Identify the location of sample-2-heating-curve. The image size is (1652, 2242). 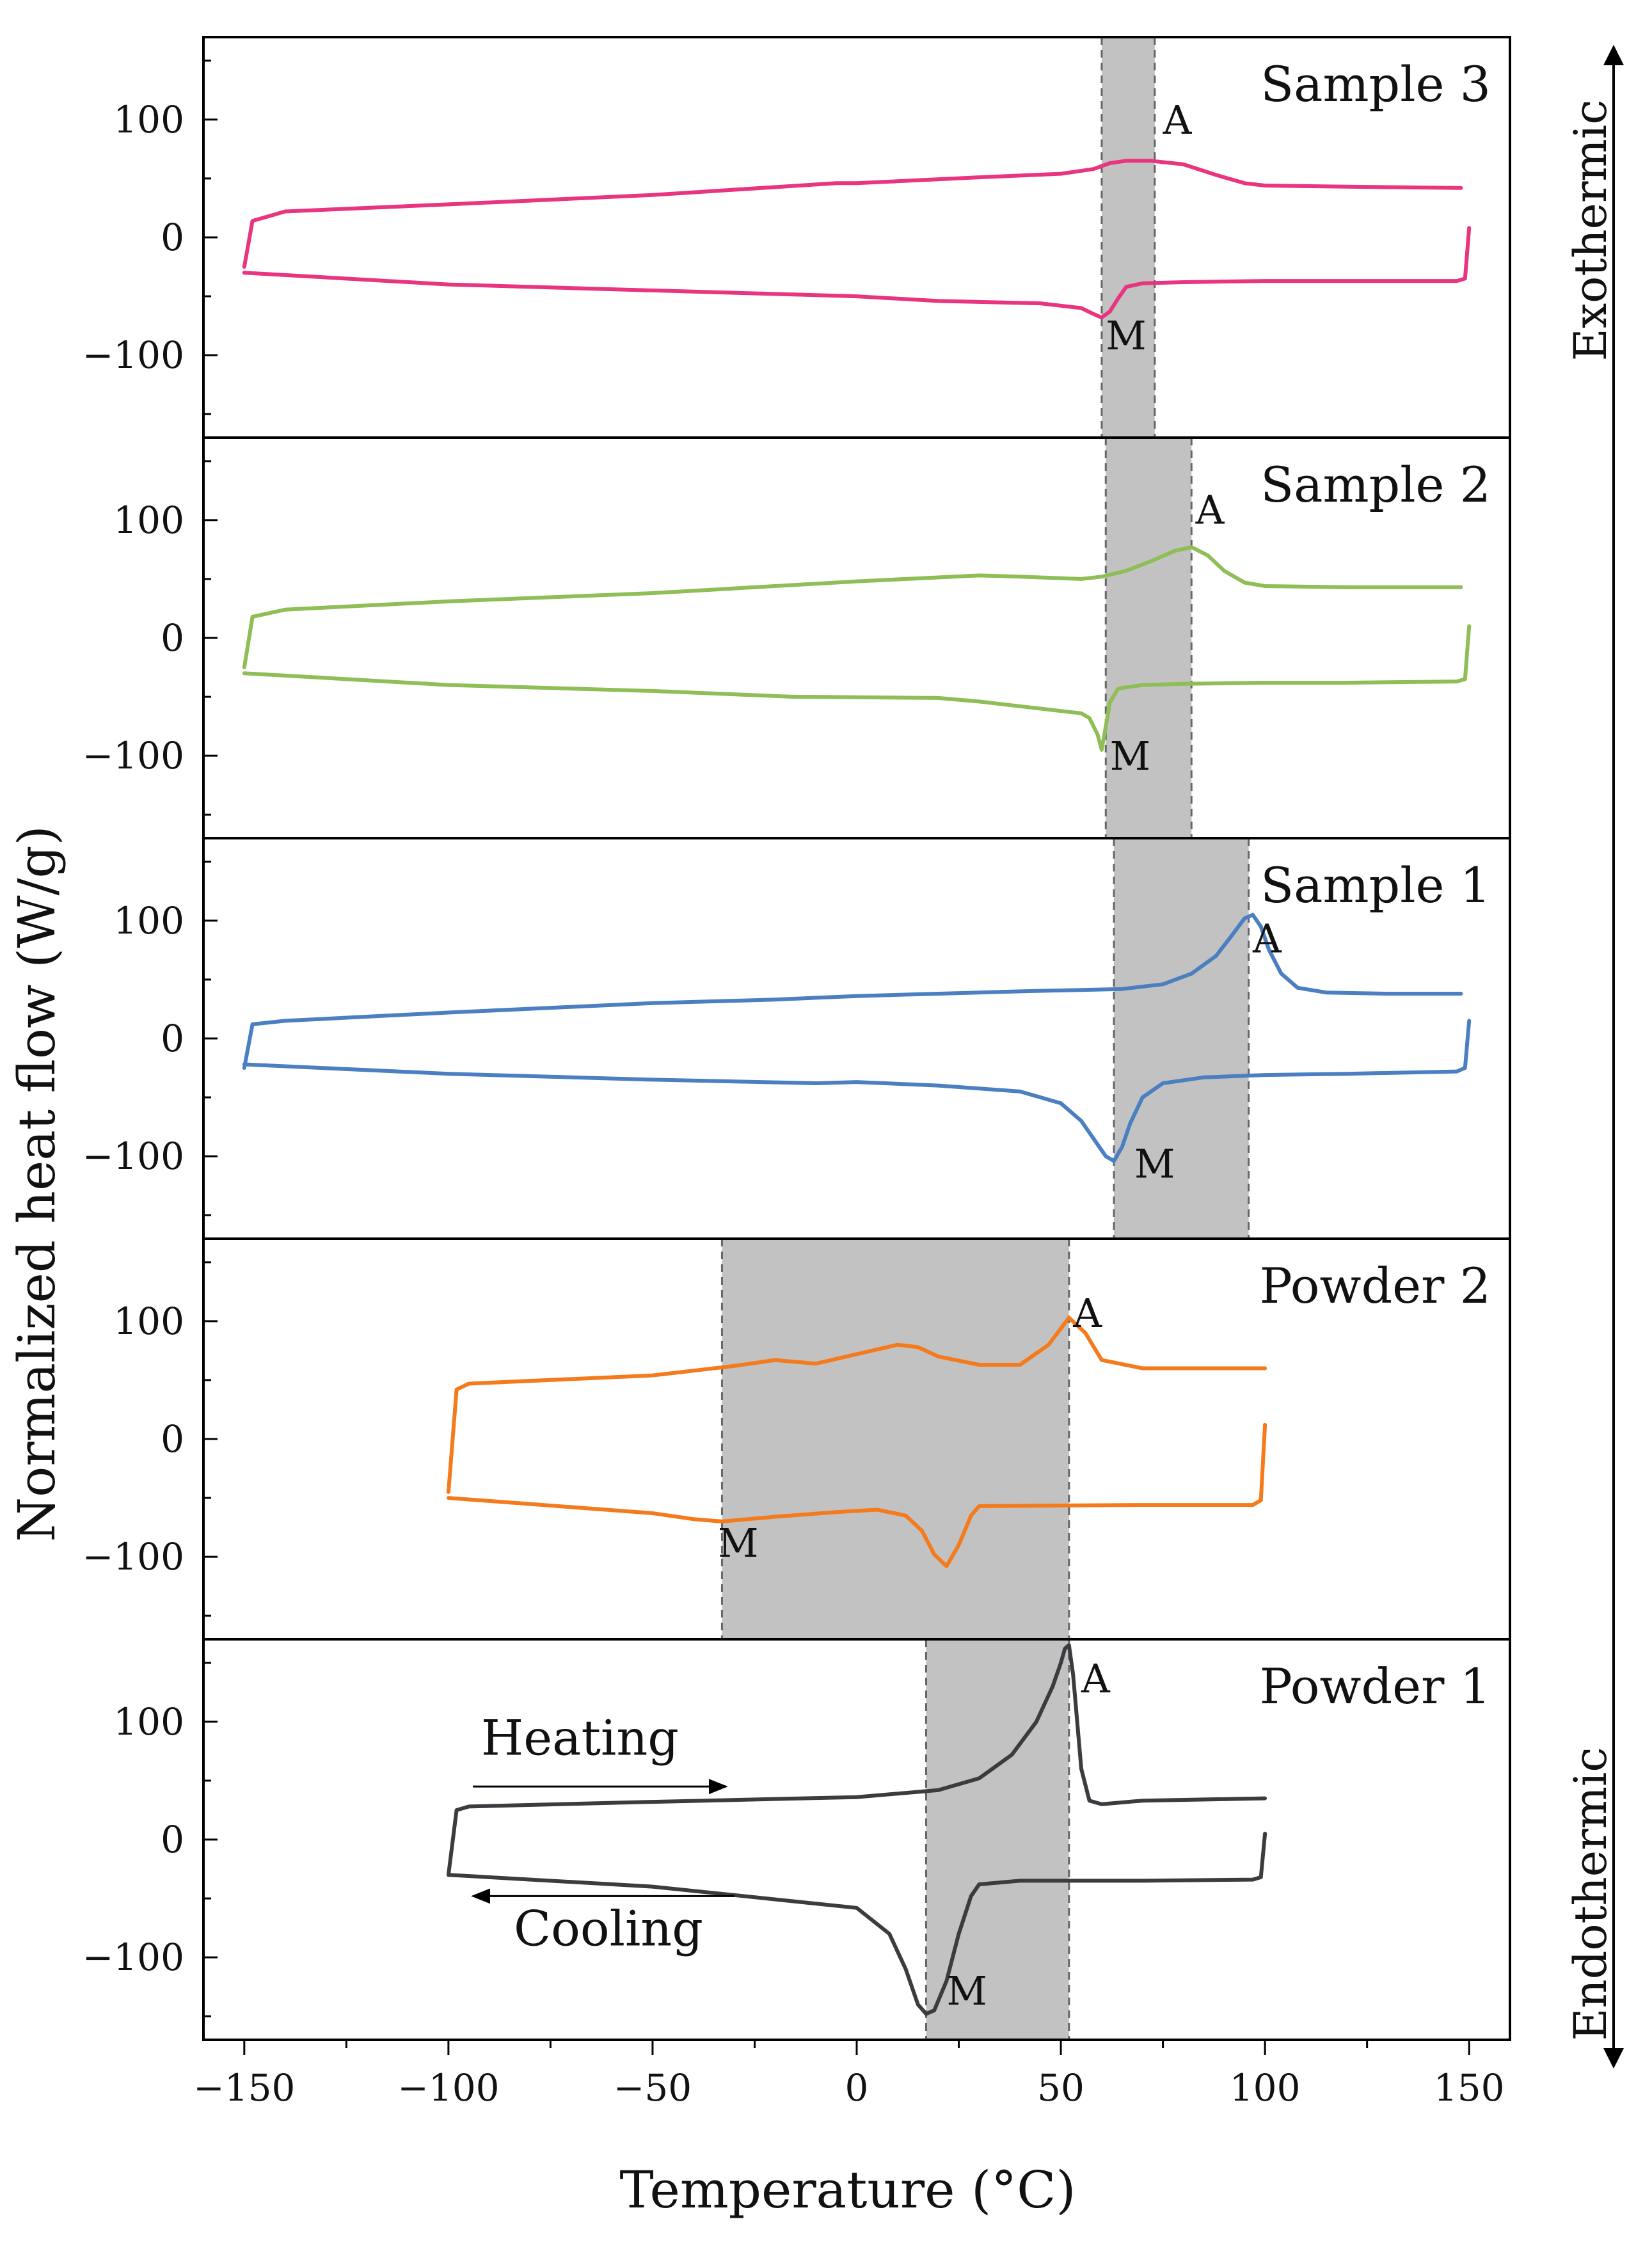
(852, 607).